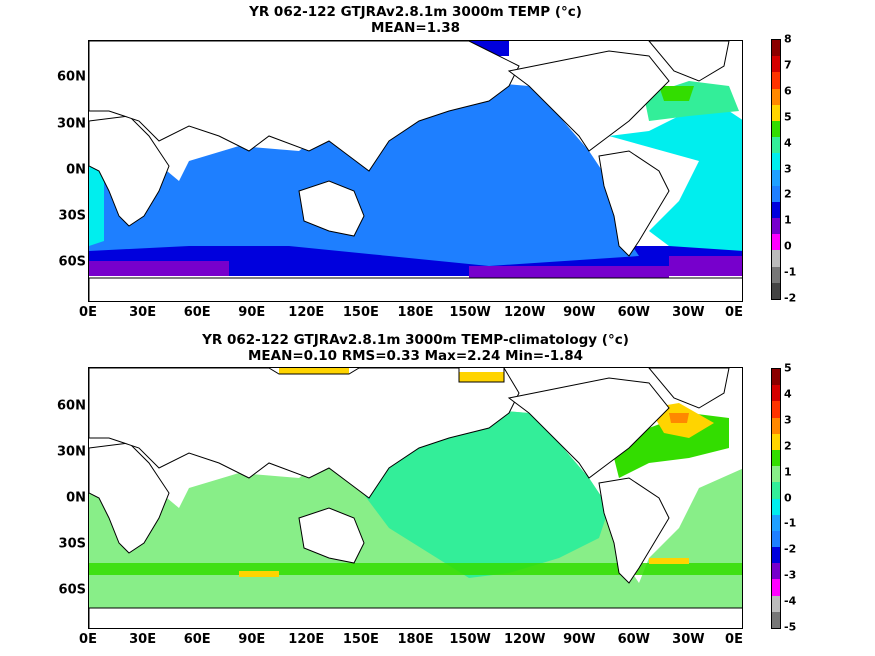  What do you see at coordinates (579, 312) in the screenshot?
I see `x-tick-label: 90W` at bounding box center [579, 312].